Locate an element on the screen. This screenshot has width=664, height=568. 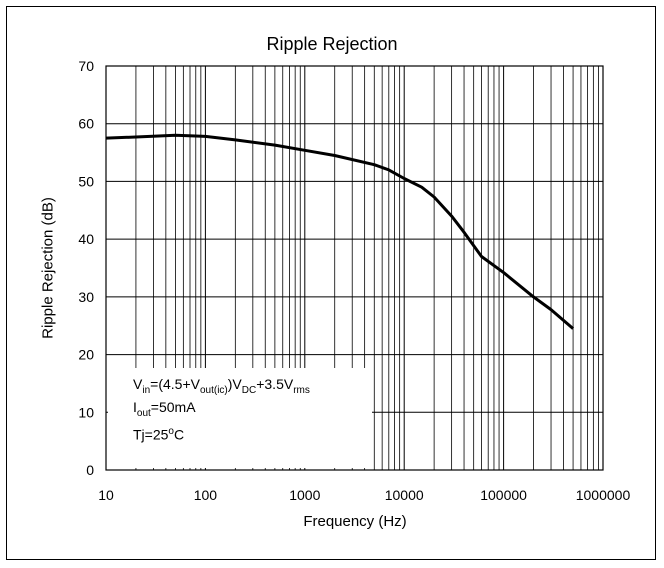
condition-tj: Tj=25oC is located at coordinates (159, 434).